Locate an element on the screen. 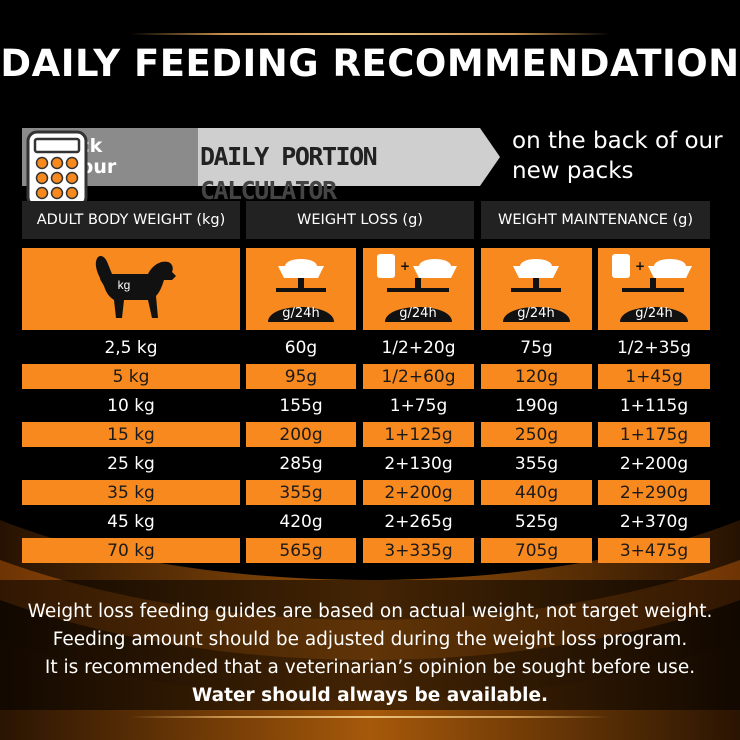 Image resolution: width=740 pixels, height=740 pixels. table-cell-maint-mix: 3+475g is located at coordinates (654, 550).